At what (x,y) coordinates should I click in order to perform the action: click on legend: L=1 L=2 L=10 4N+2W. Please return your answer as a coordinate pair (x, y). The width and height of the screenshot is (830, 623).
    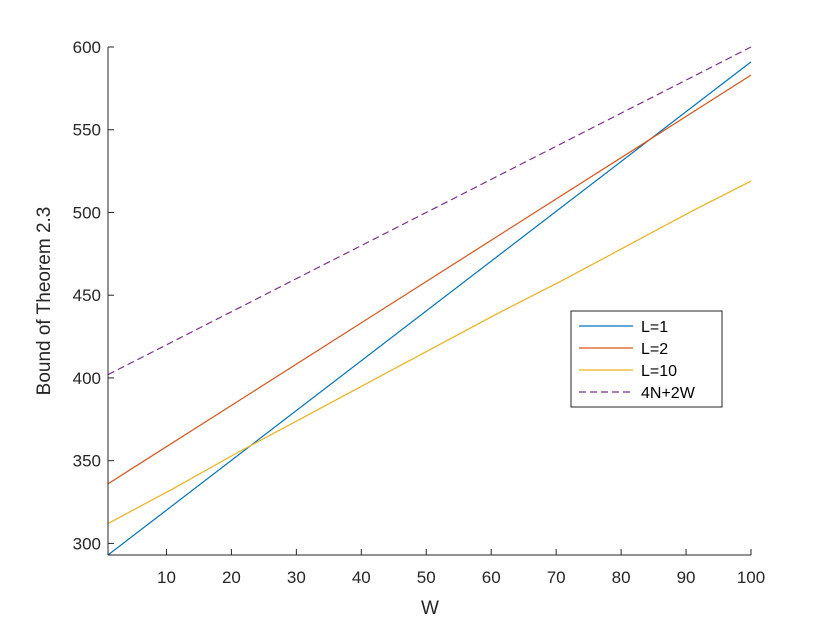
    Looking at the image, I should click on (646, 359).